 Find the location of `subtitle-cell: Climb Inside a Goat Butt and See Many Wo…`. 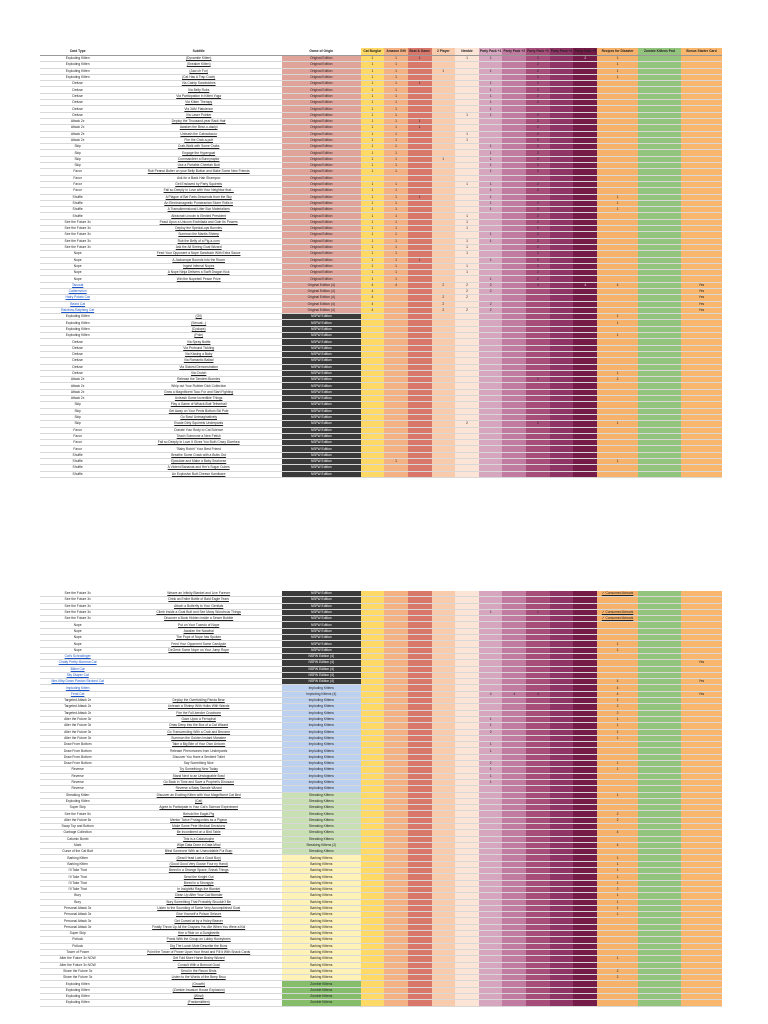

subtitle-cell: Climb Inside a Goat Butt and See Many Wo… is located at coordinates (199, 613).